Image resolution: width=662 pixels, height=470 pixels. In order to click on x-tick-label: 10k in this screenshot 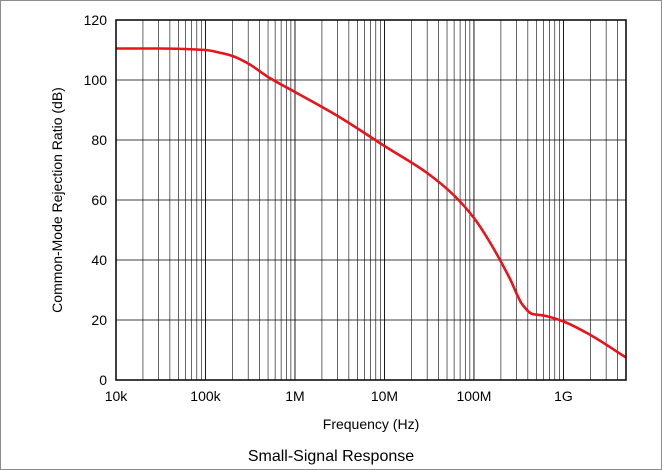, I will do `click(117, 396)`.